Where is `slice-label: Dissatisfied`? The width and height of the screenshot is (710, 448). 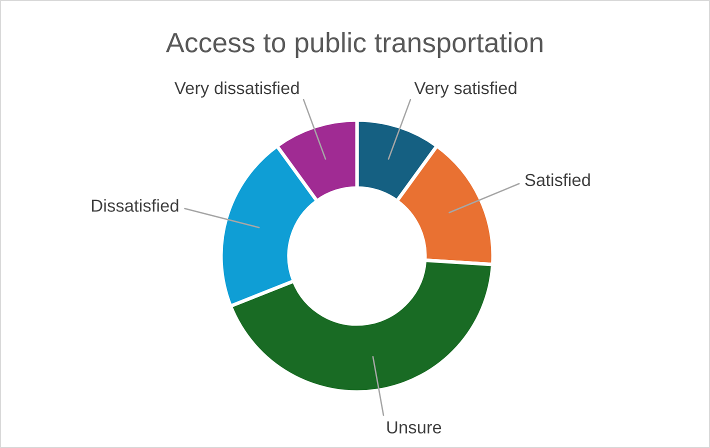 slice-label: Dissatisfied is located at coordinates (135, 205).